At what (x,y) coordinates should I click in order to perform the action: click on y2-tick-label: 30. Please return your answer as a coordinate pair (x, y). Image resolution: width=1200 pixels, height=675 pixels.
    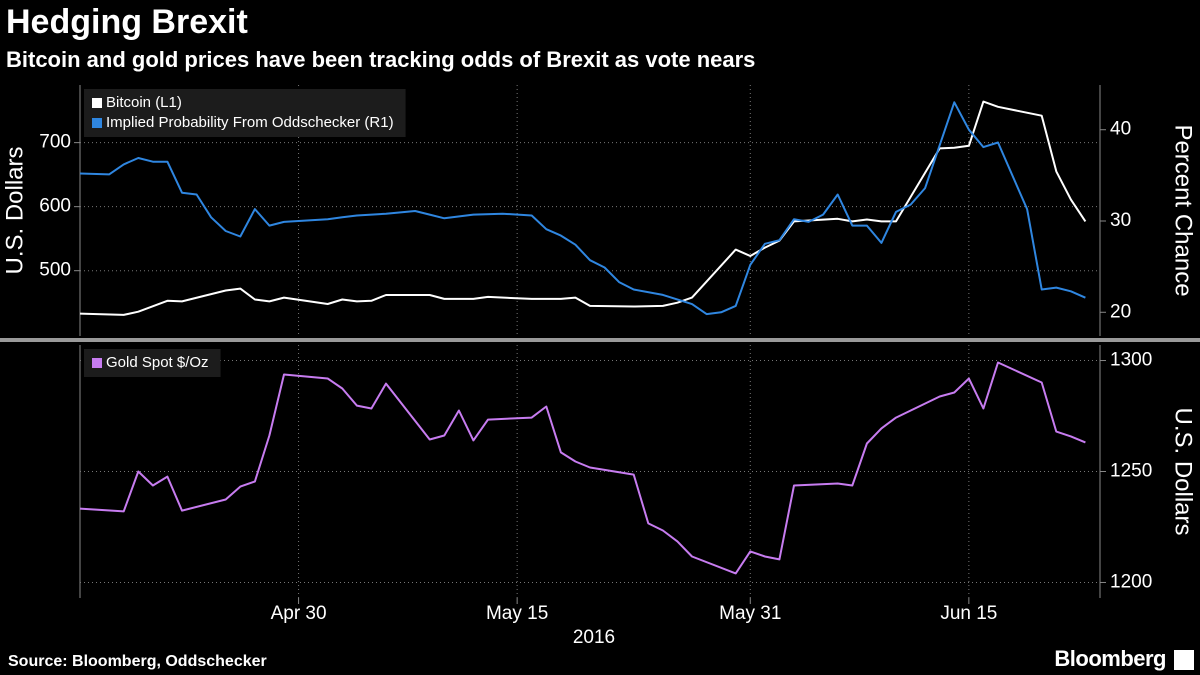
    Looking at the image, I should click on (1120, 220).